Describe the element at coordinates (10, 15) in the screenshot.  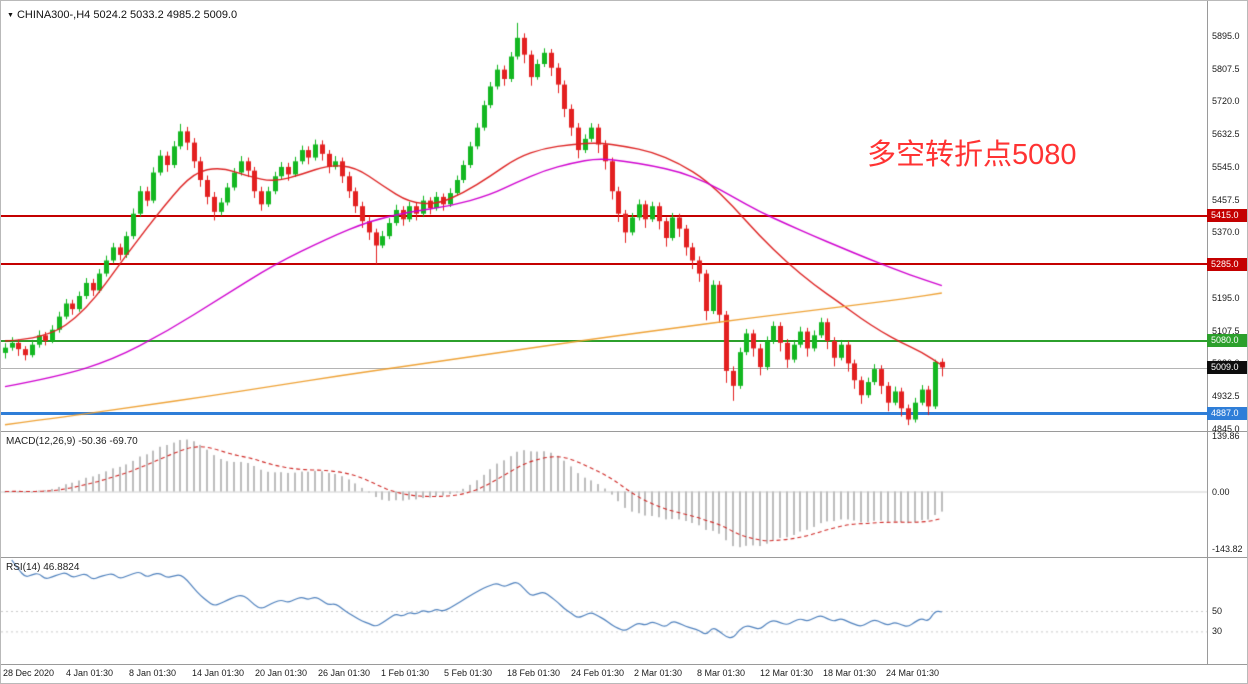
I see `symbol-dropdown-icon: ▼` at that location.